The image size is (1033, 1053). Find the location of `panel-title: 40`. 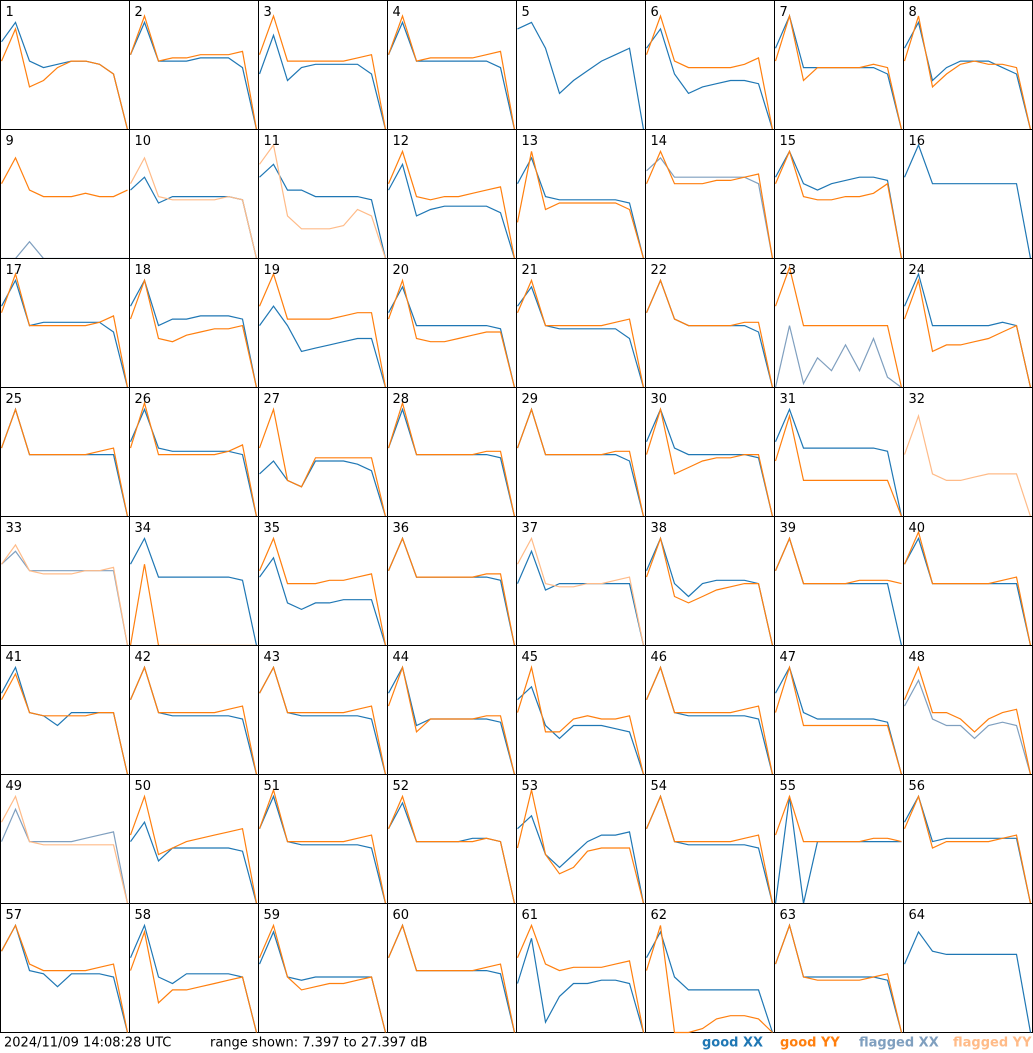

panel-title: 40 is located at coordinates (917, 528).